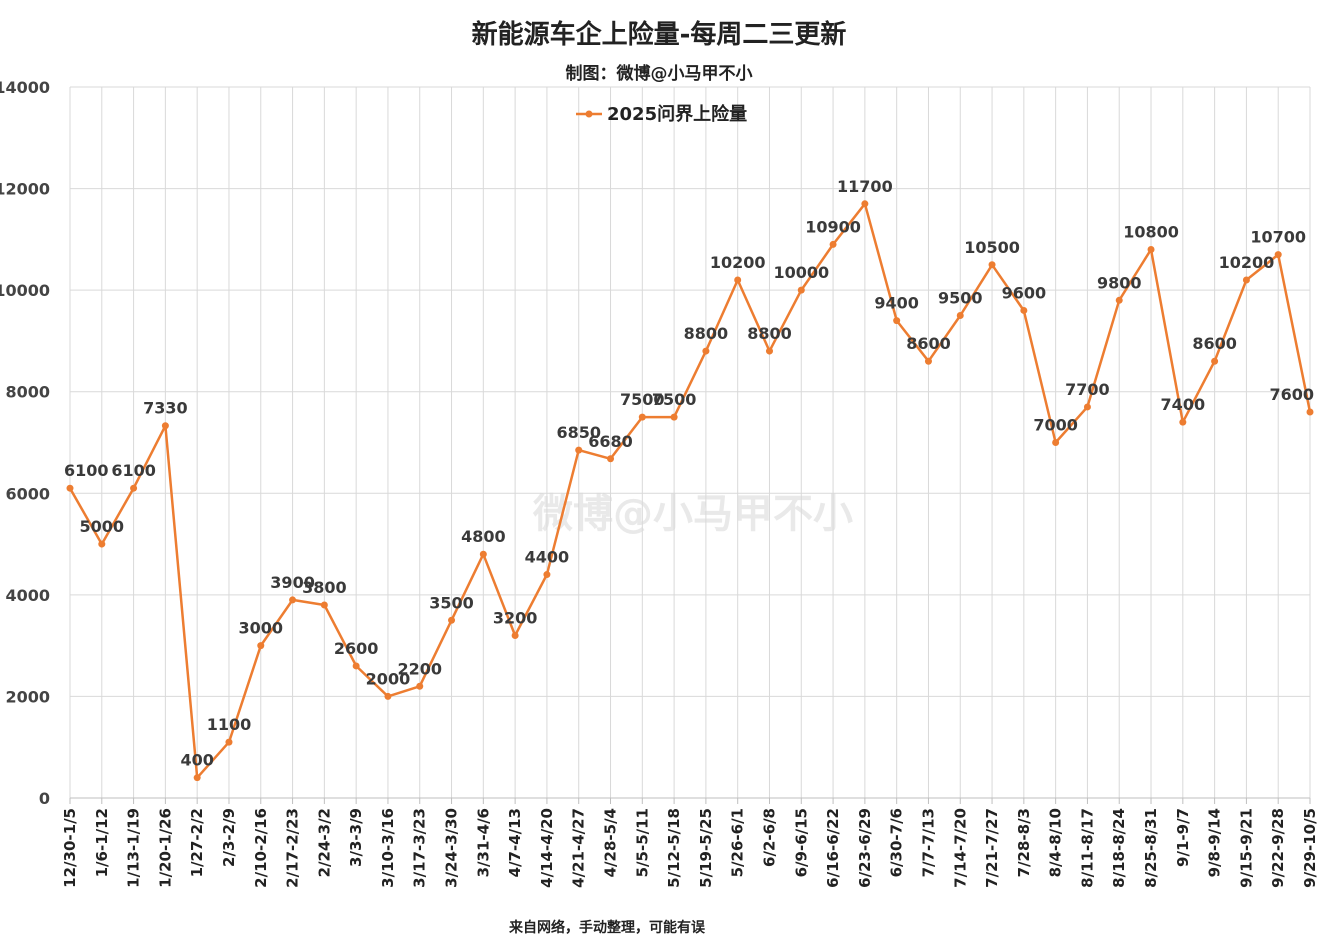 This screenshot has width=1318, height=951. I want to click on data-label: 3900, so click(292, 582).